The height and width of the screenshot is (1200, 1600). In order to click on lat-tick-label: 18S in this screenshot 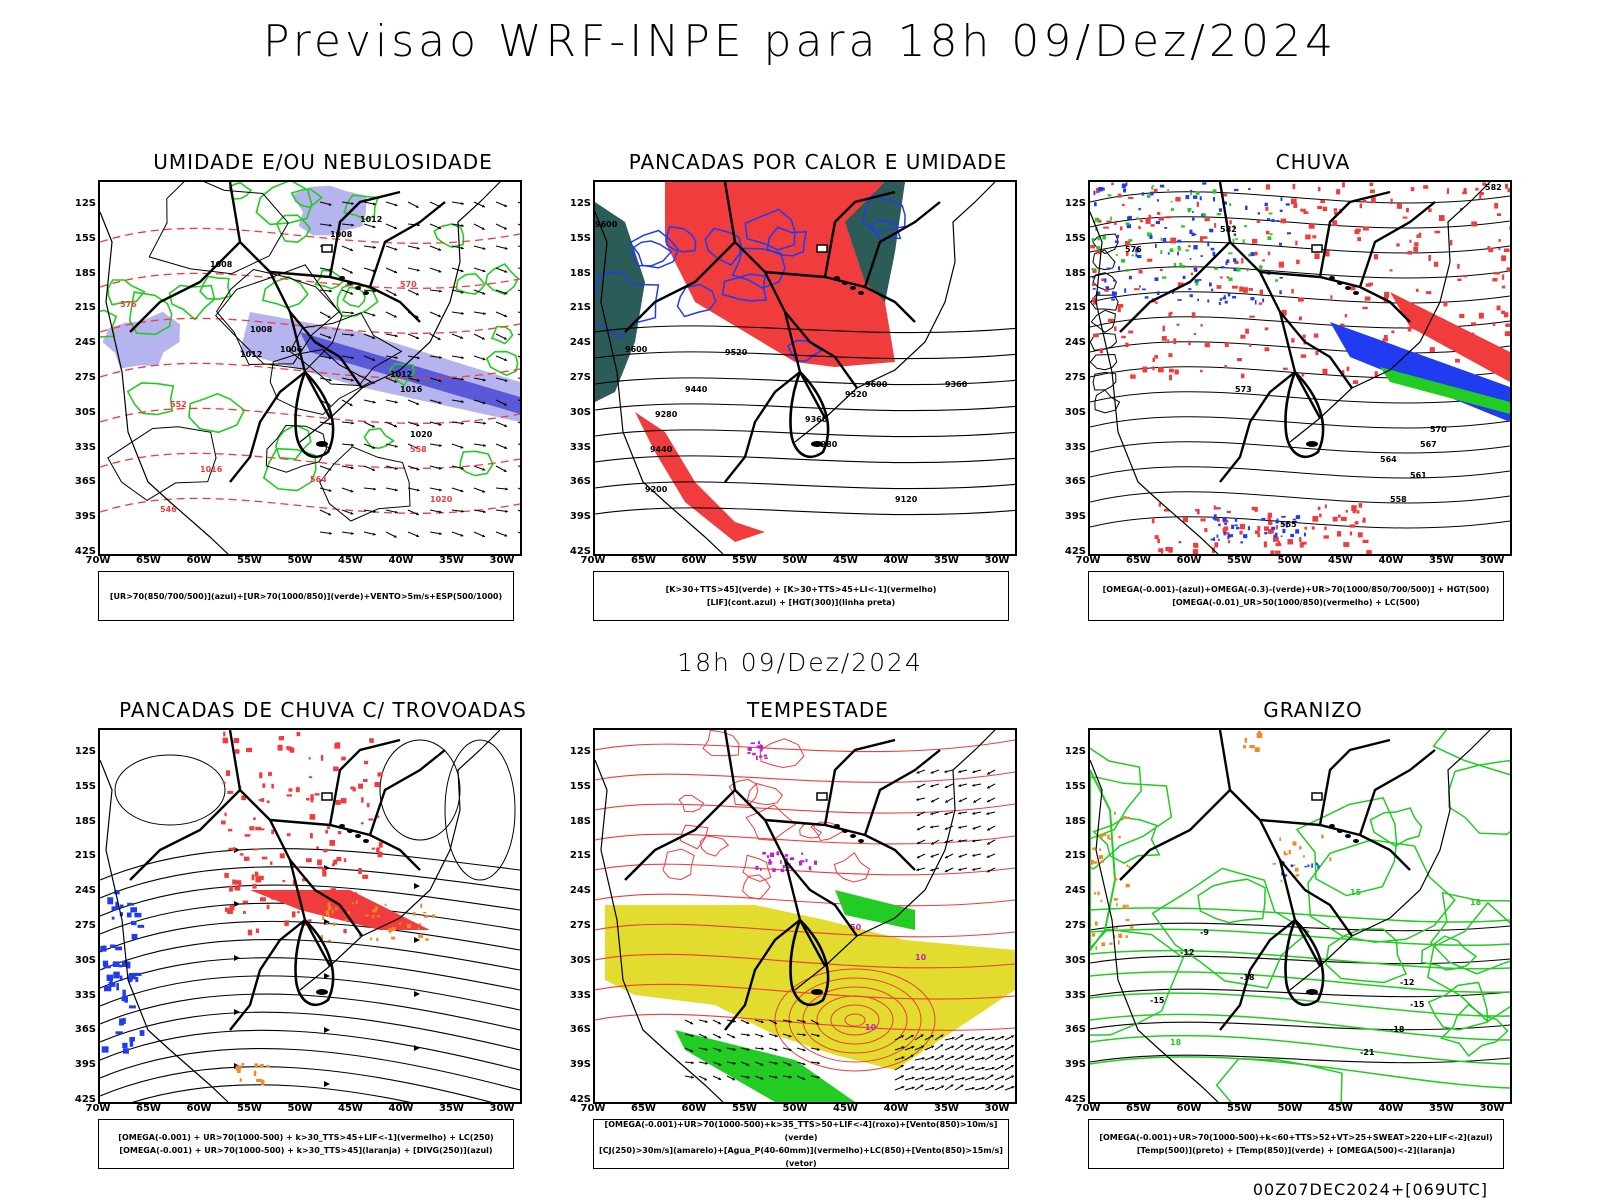, I will do `click(85, 273)`.